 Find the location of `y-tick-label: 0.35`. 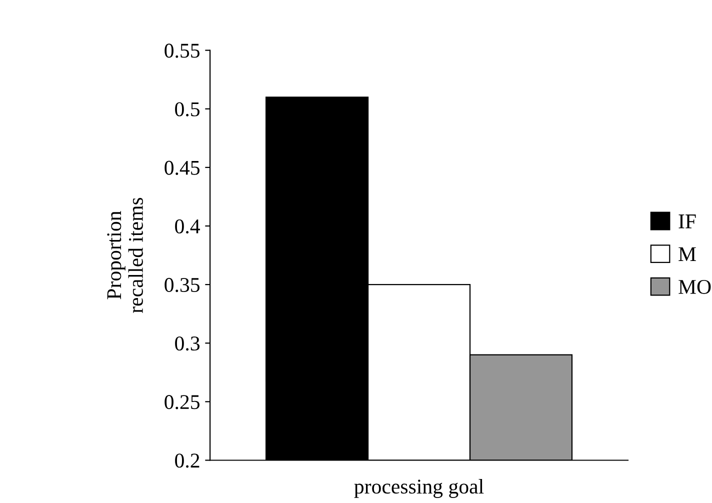

y-tick-label: 0.35 is located at coordinates (182, 285).